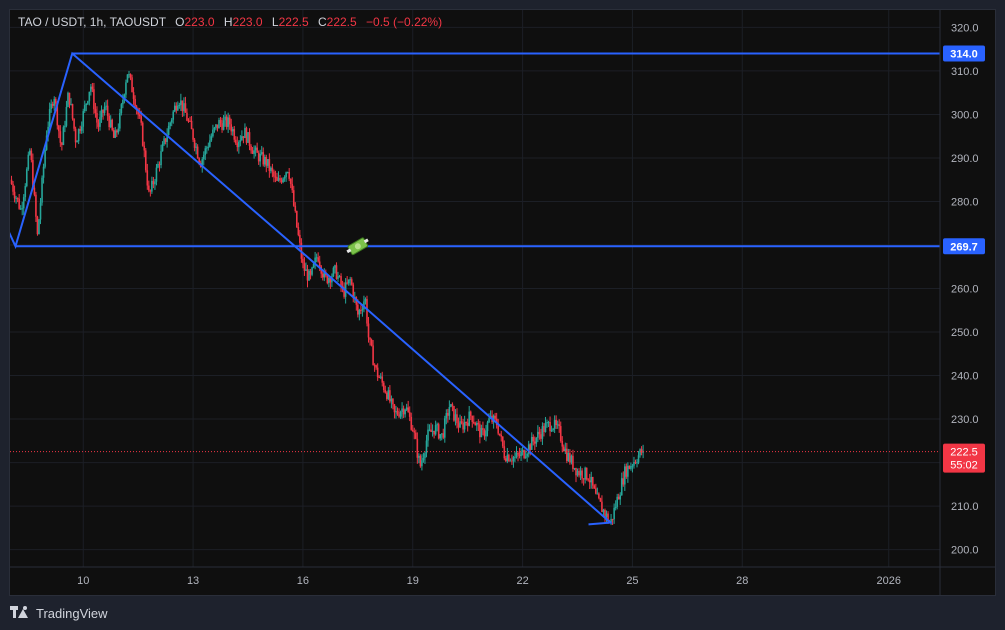 The width and height of the screenshot is (1005, 630). I want to click on symbol-title: TAO / USDT, 1h, TAOUSDT, so click(92, 22).